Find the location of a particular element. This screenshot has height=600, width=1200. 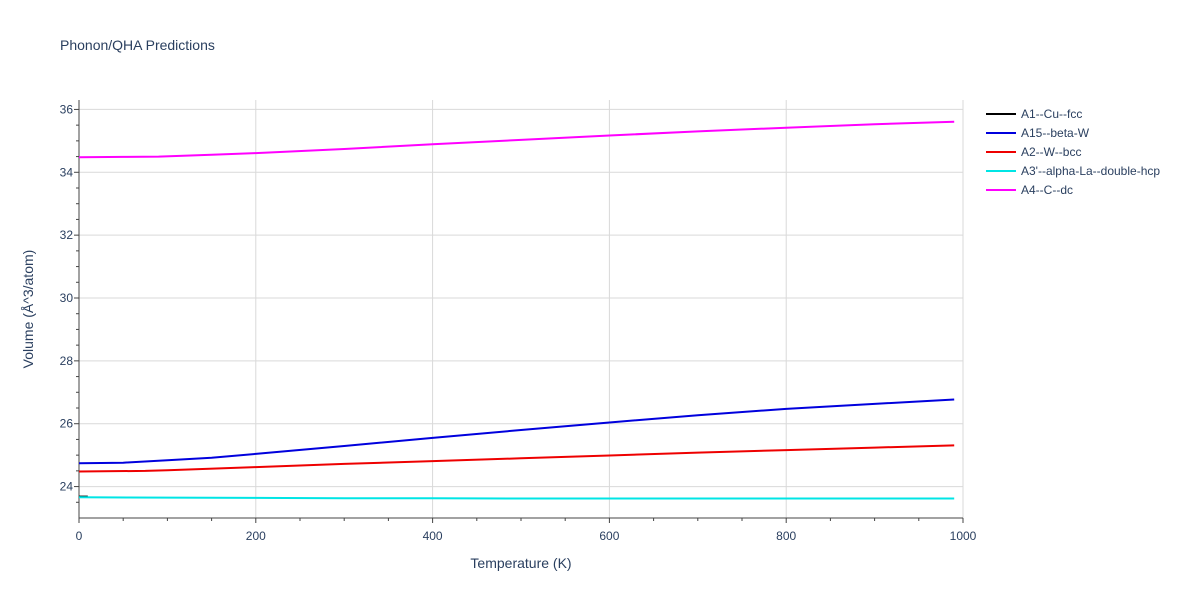

legend-item: A4--C--dc is located at coordinates (1029, 190).